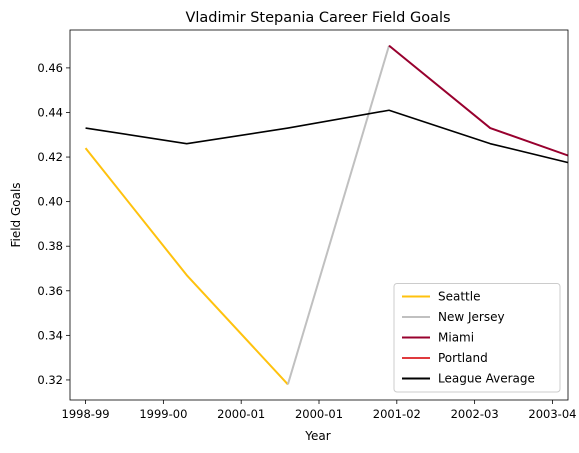  Describe the element at coordinates (50, 157) in the screenshot. I see `y-tick-label: 0.42` at that location.